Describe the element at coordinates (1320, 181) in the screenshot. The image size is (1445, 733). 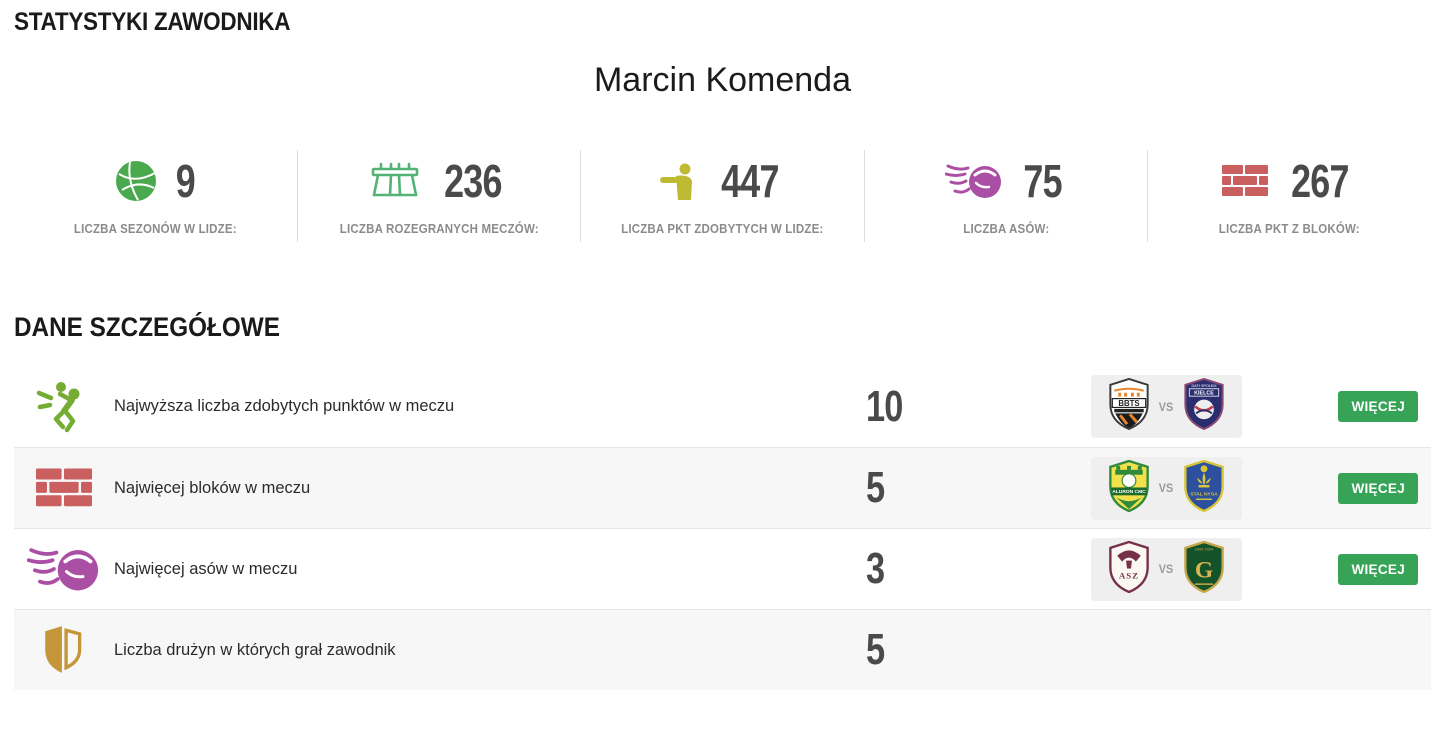
I see `stat-value: 267` at that location.